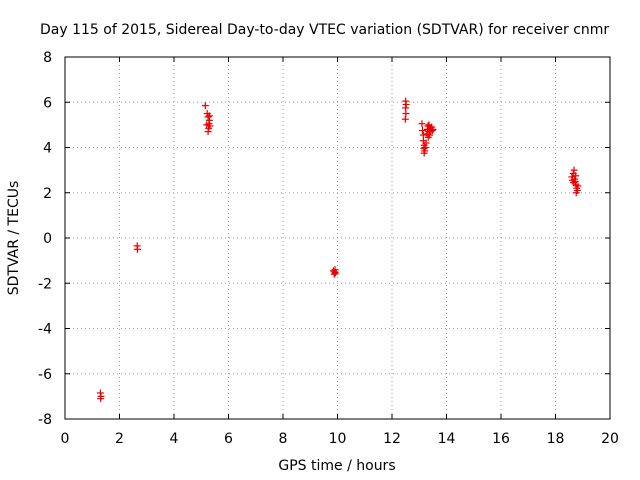 Image resolution: width=640 pixels, height=480 pixels. What do you see at coordinates (336, 466) in the screenshot?
I see `x-axis-label: GPS time / hours` at bounding box center [336, 466].